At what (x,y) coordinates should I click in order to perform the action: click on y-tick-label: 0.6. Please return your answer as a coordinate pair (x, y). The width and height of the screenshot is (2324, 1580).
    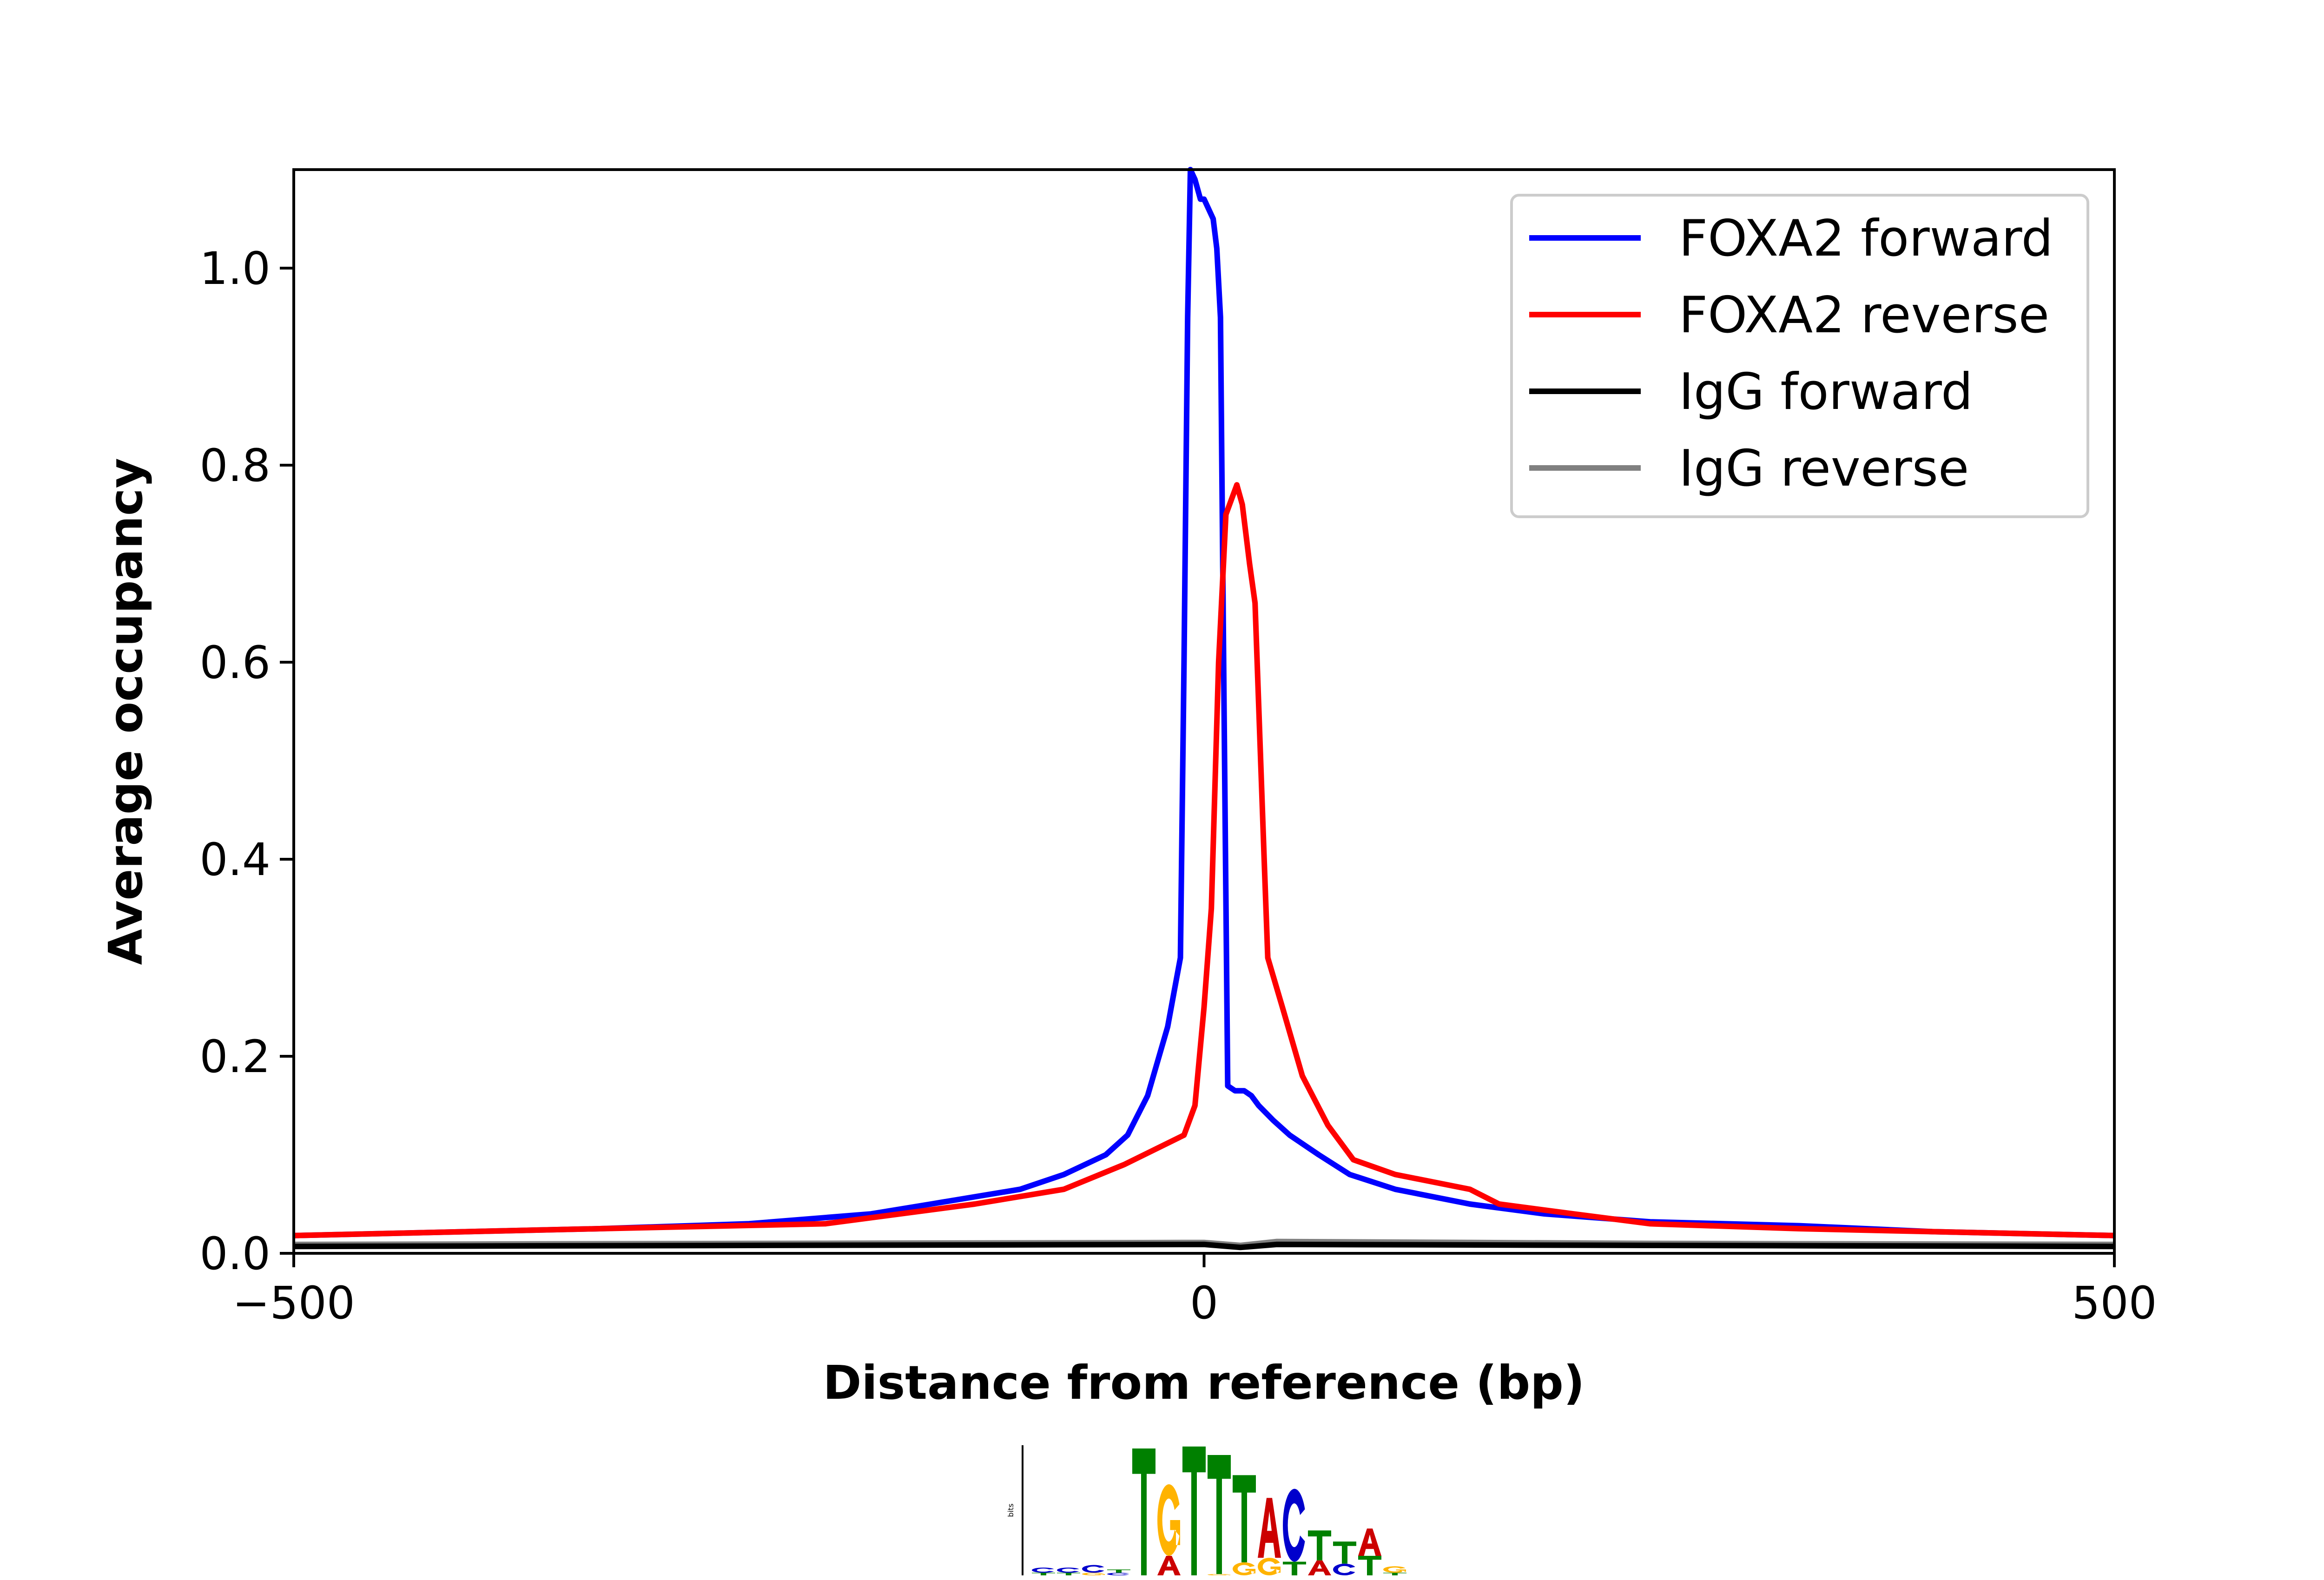
    Looking at the image, I should click on (235, 663).